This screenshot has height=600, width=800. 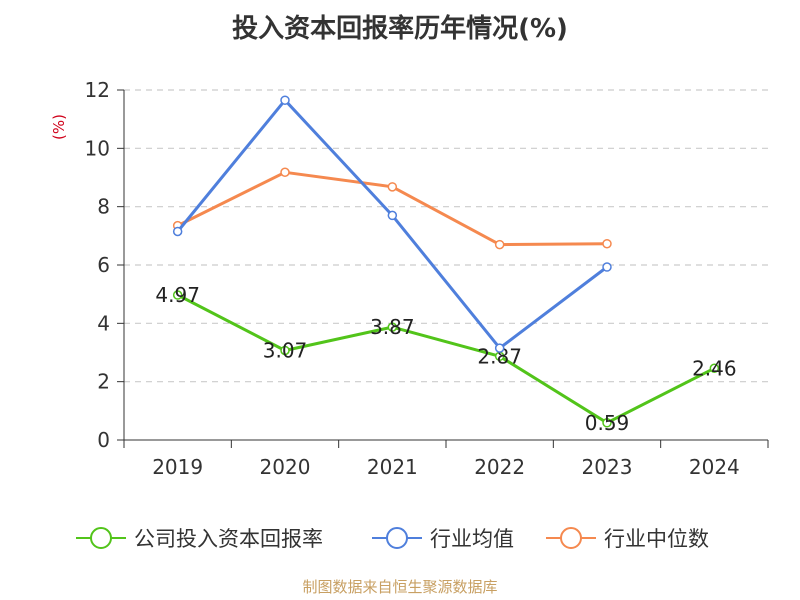 What do you see at coordinates (392, 467) in the screenshot?
I see `x-tick-label: 2021` at bounding box center [392, 467].